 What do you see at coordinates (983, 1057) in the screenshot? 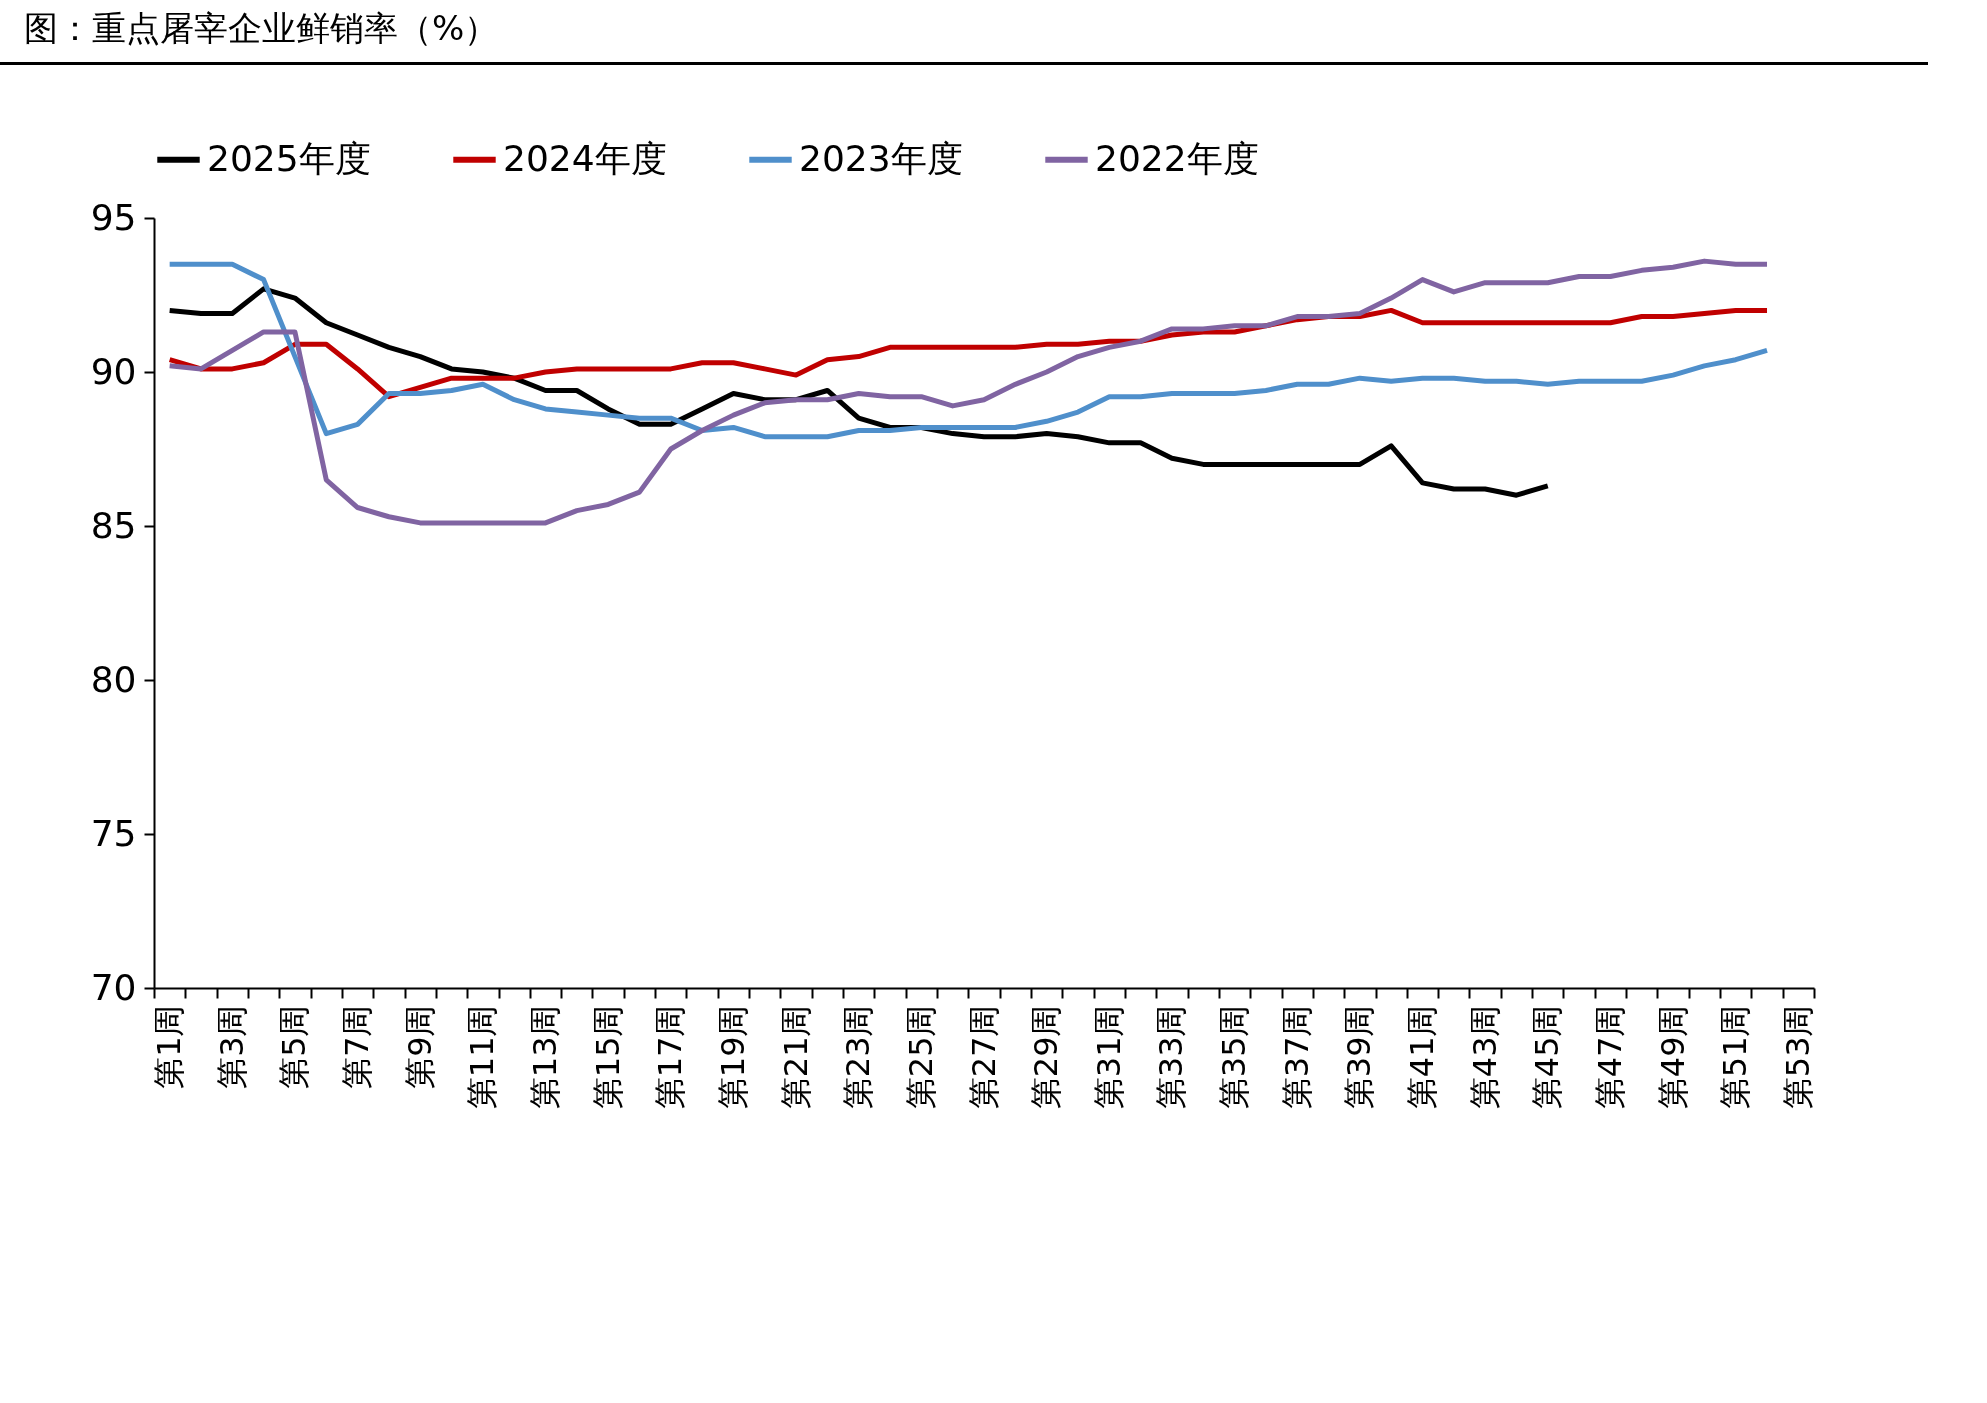
I see `x-tick-label: 第27周` at bounding box center [983, 1057].